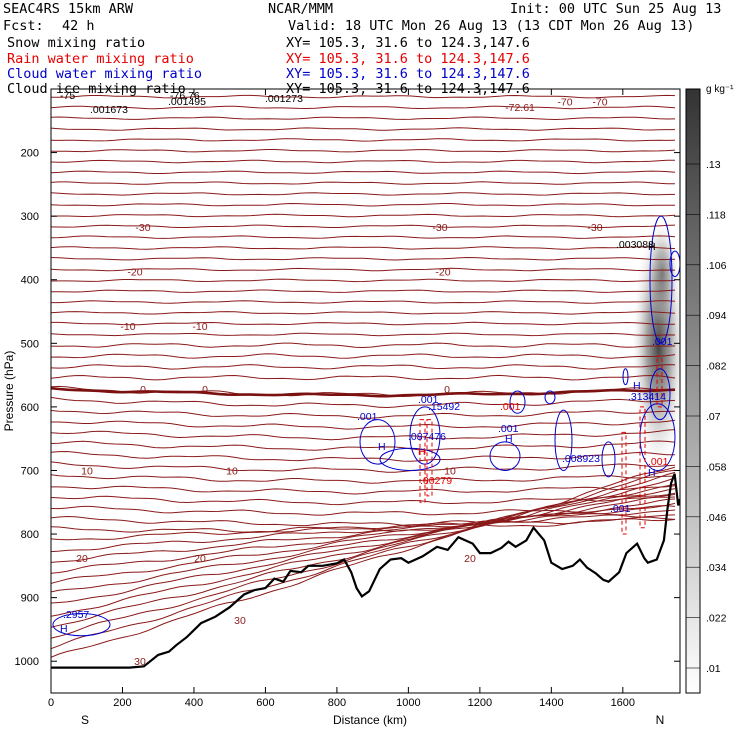 The width and height of the screenshot is (740, 740). Describe the element at coordinates (337, 703) in the screenshot. I see `x-tick-label: 800` at that location.